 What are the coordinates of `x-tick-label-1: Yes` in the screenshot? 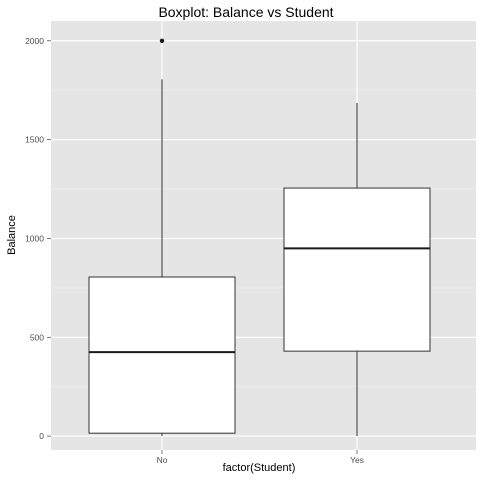 It's located at (357, 460).